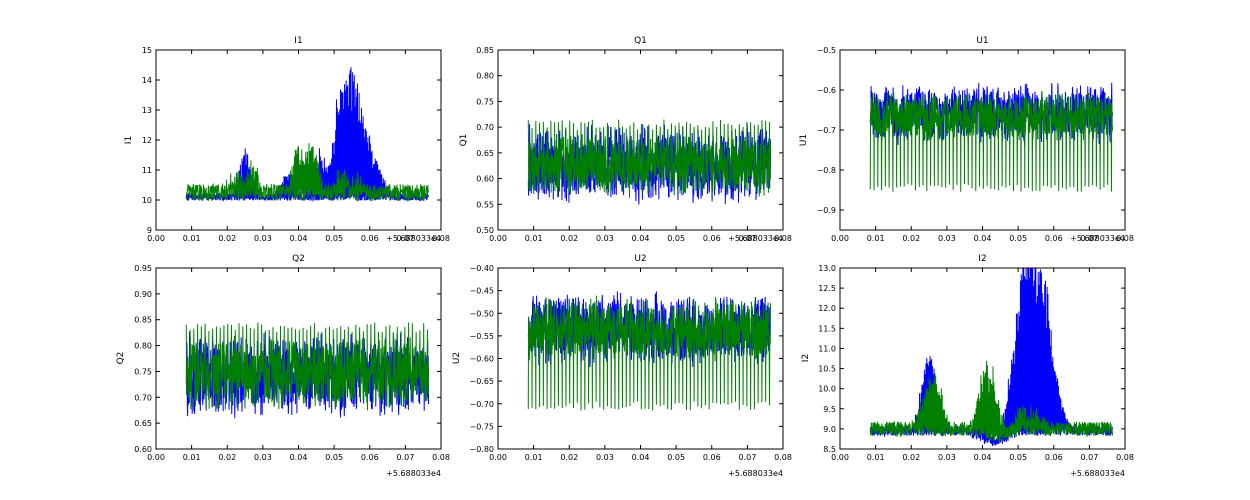 The image size is (1250, 500). What do you see at coordinates (485, 230) in the screenshot?
I see `y-tick-label: 0.50` at bounding box center [485, 230].